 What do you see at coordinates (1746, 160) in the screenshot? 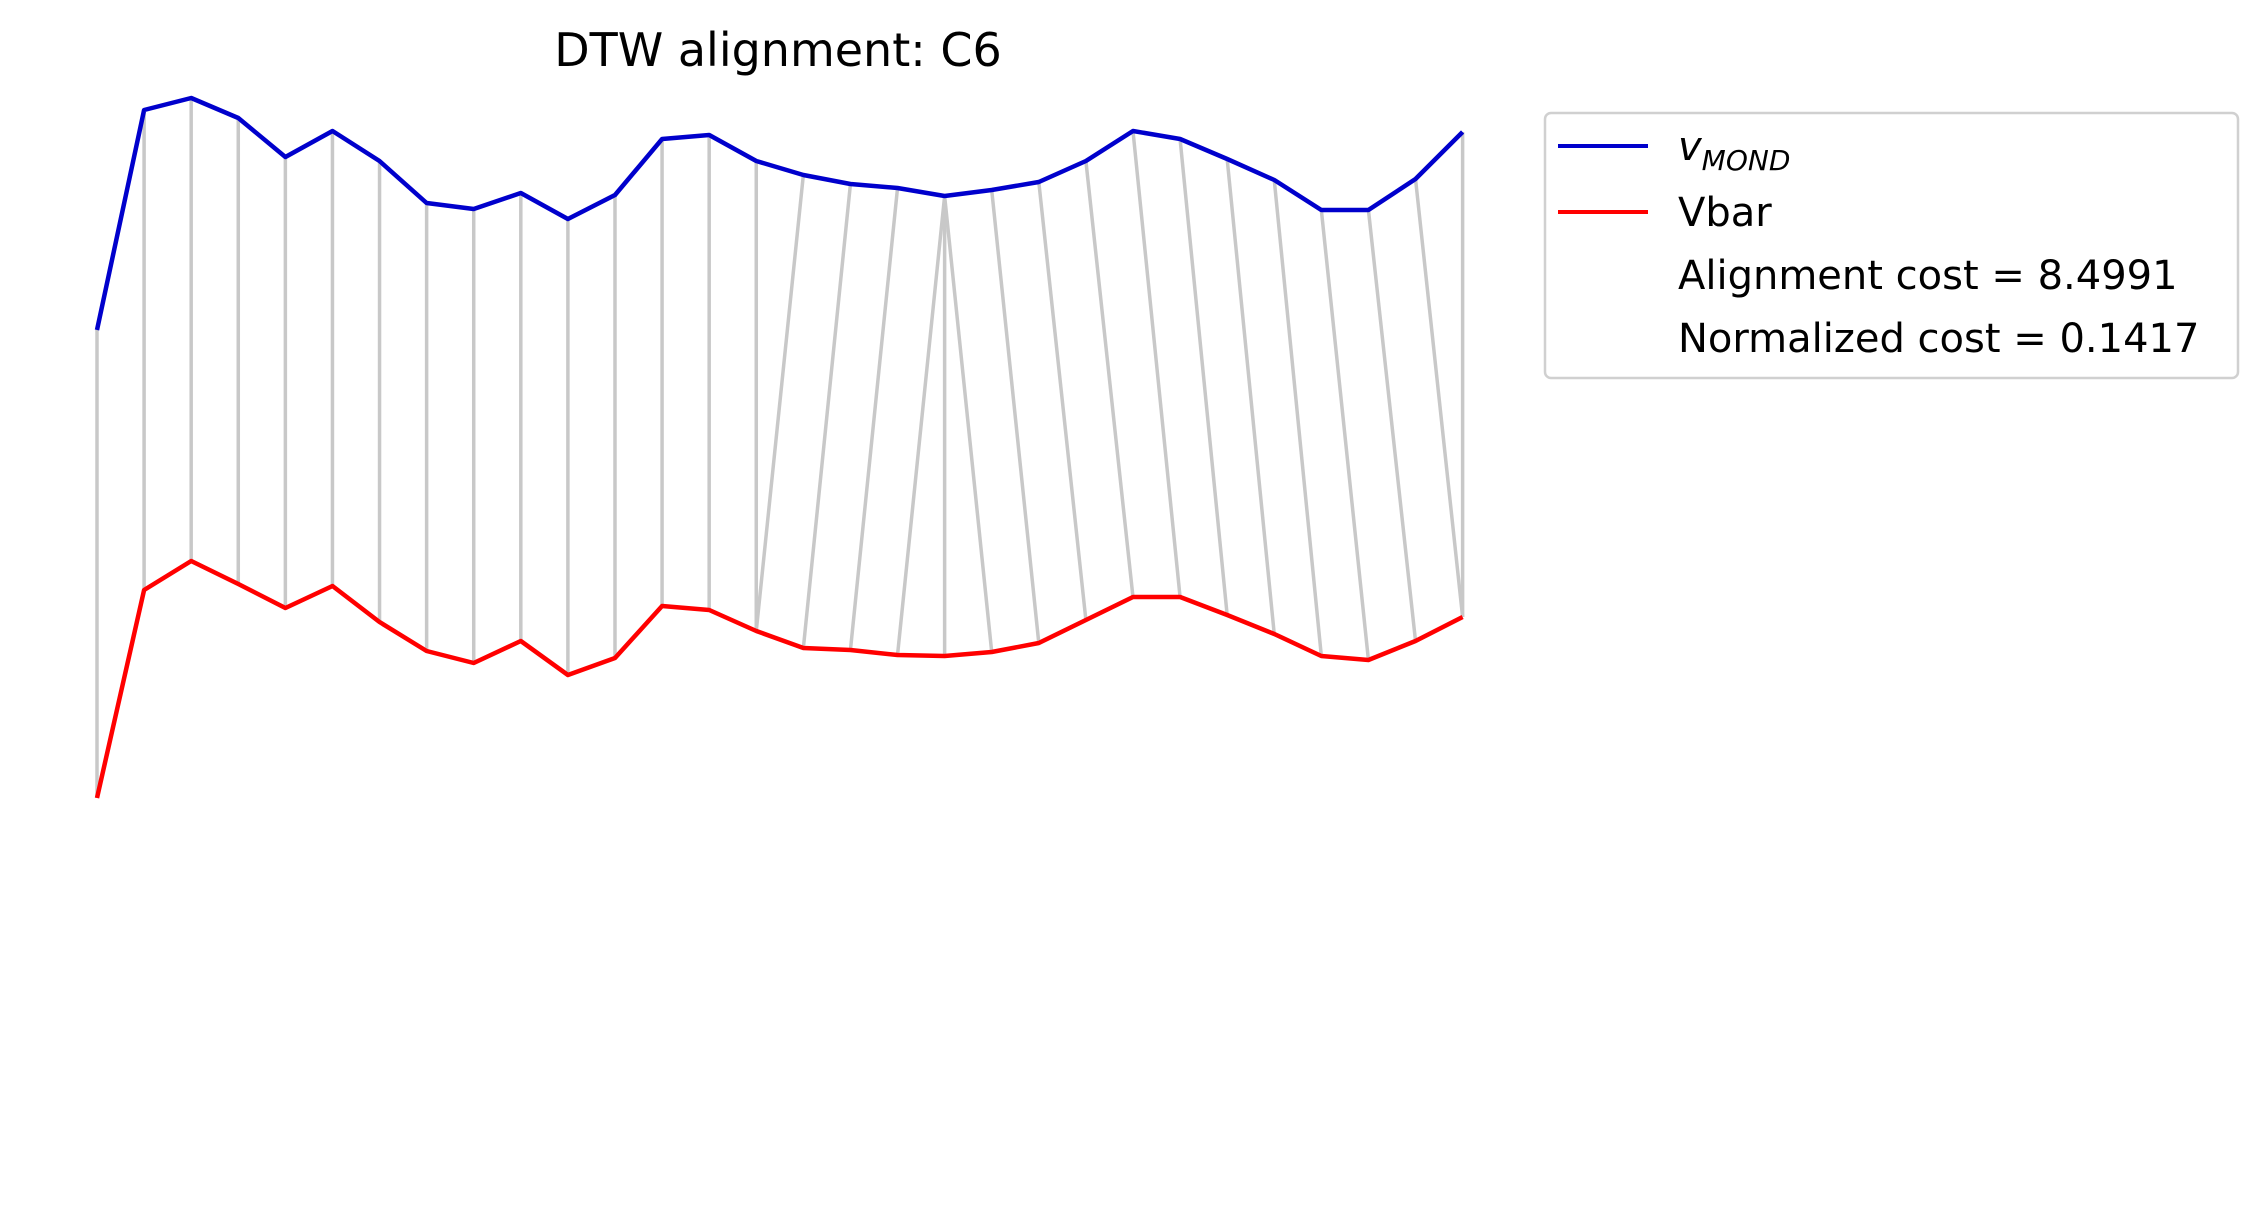
I see `legend-label-series-0-subscript: MOND` at bounding box center [1746, 160].